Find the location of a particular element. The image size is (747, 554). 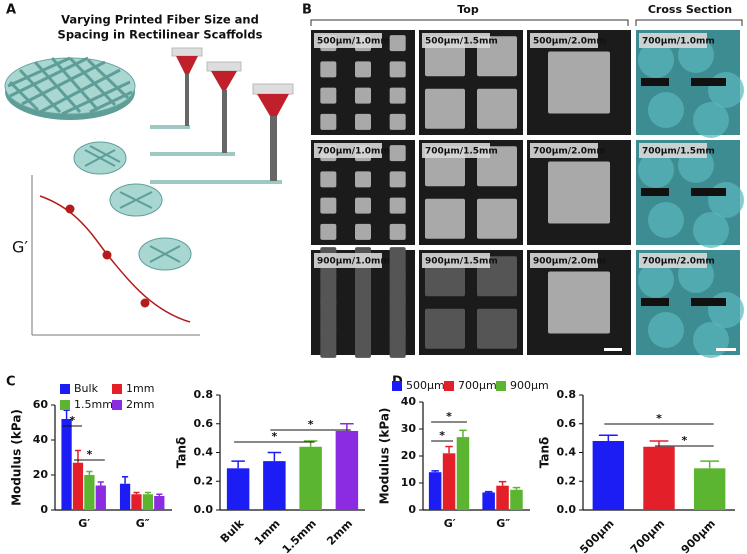

panel-label: C is located at coordinates (11, 382).